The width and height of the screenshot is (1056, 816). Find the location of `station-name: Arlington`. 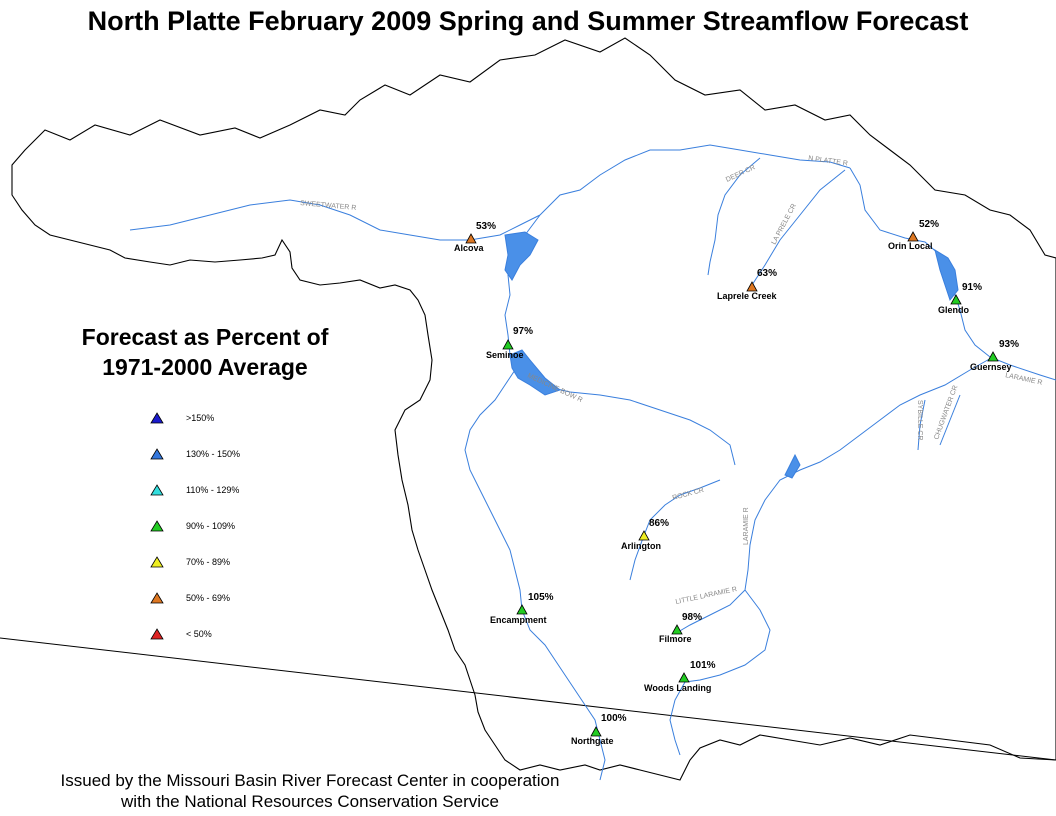

station-name: Arlington is located at coordinates (641, 546).